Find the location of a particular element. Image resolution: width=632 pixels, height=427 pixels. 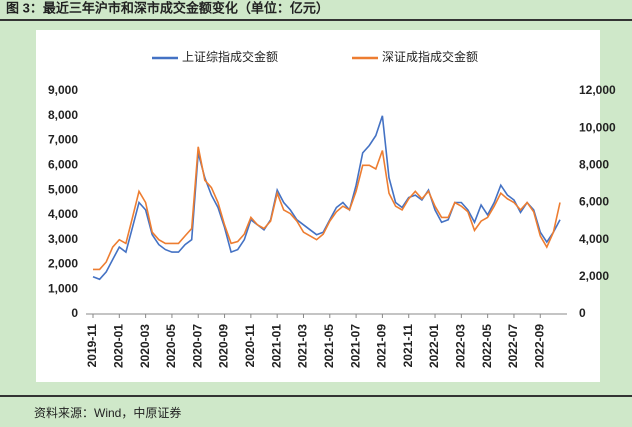

x-tick-label: 2021-09 is located at coordinates (382, 346).